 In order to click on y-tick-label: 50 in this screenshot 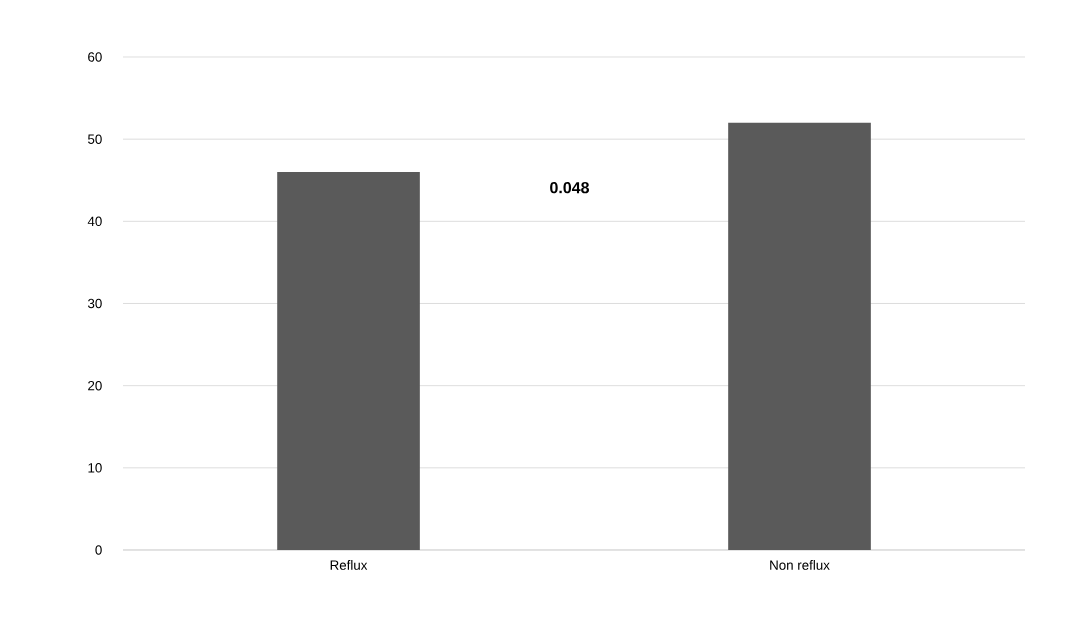, I will do `click(95, 139)`.